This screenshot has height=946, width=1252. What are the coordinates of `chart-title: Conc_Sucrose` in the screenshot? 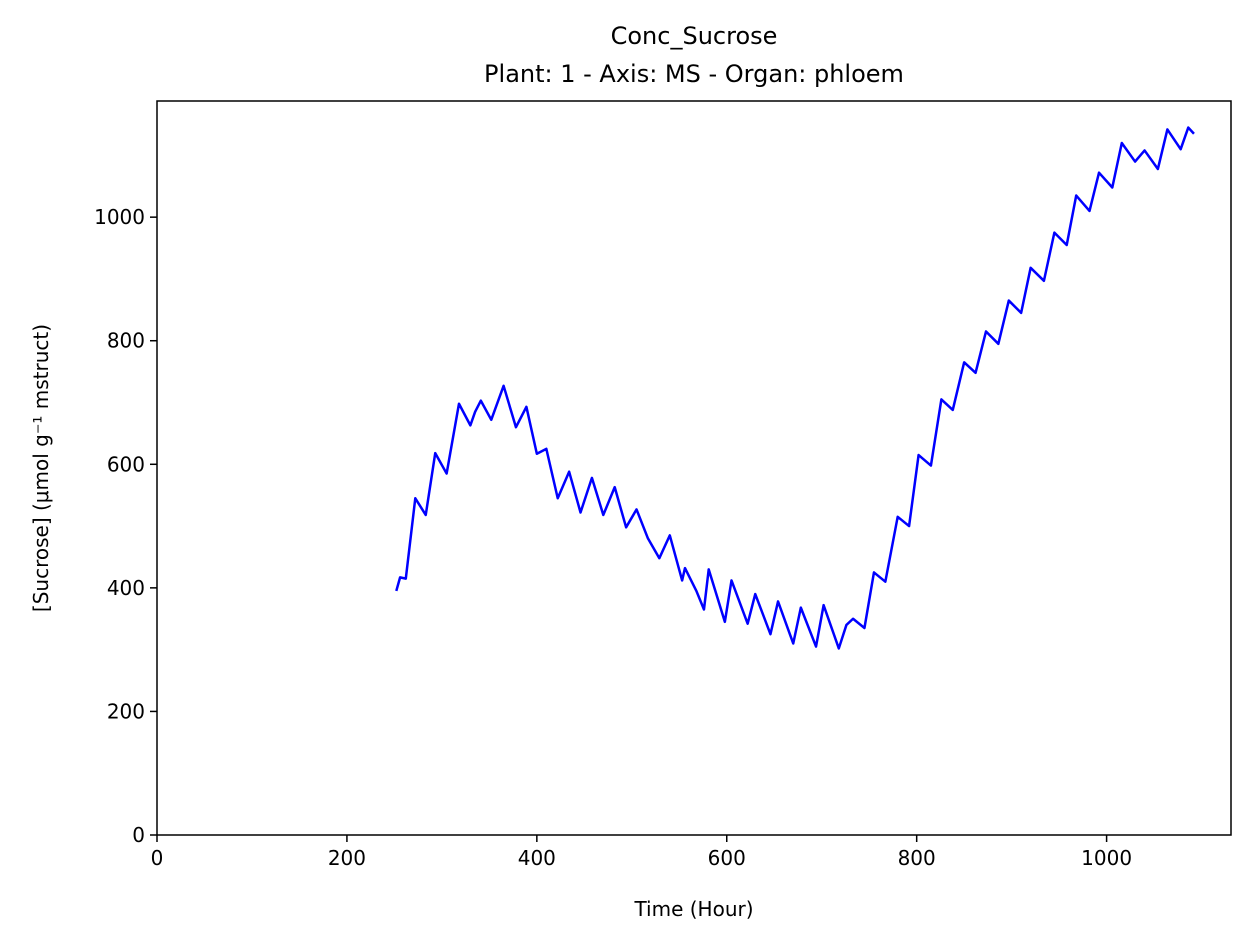 It's located at (694, 36).